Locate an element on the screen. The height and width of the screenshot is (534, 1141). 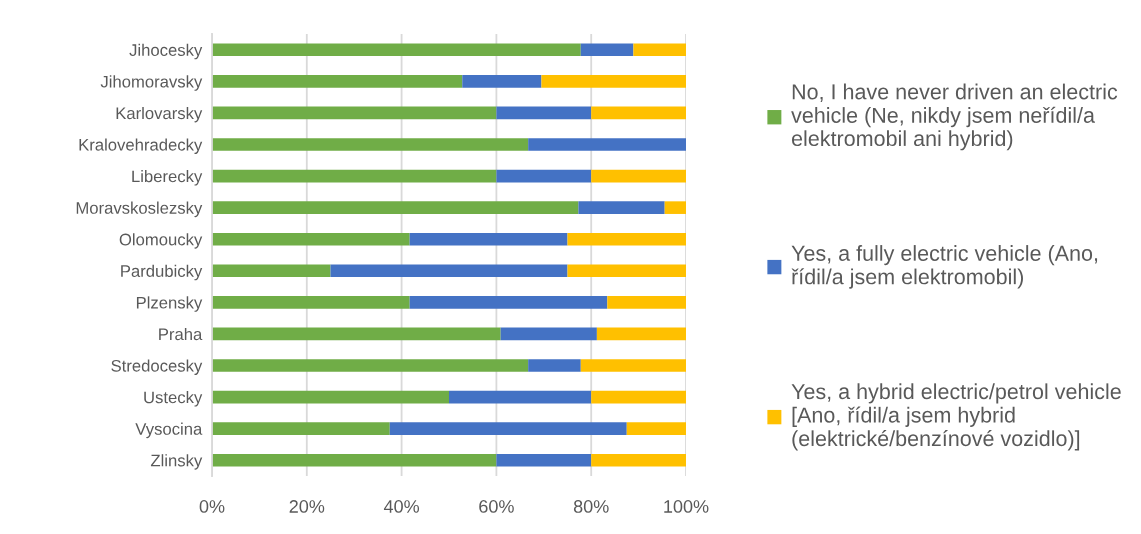
legend-label: No, I have never driven an electric vehicle (Ne, nikdy jsem neřídil/a elektromobil ani hybrid) is located at coordinates (954, 117).